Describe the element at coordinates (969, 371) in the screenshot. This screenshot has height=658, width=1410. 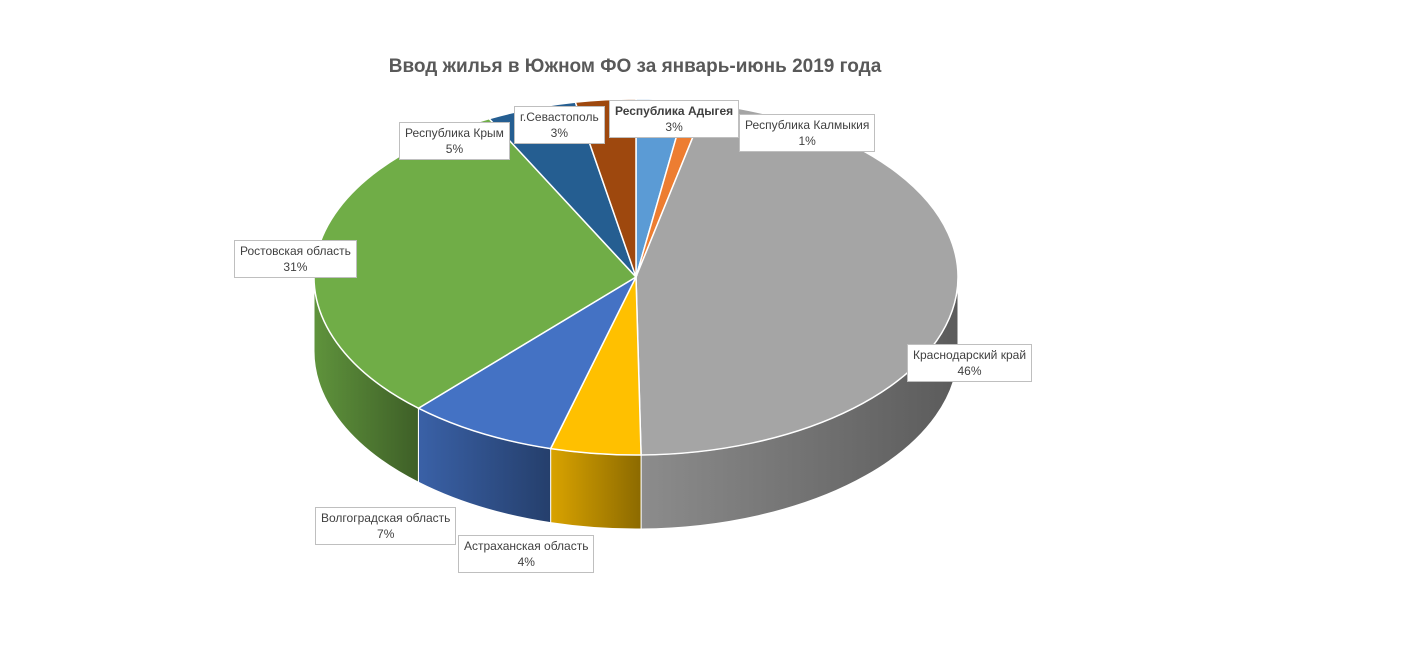
I see `data-label-percent: 46%` at that location.